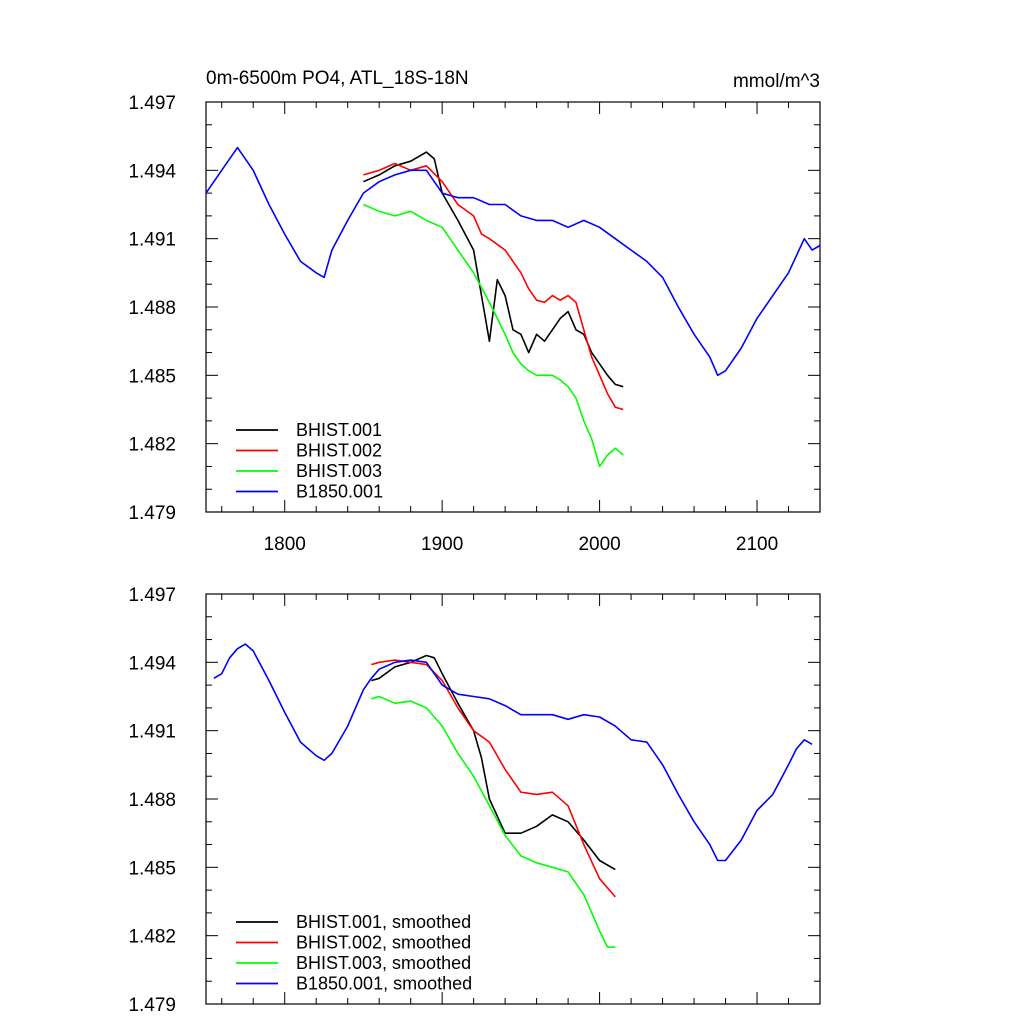 The width and height of the screenshot is (1024, 1024). Describe the element at coordinates (757, 544) in the screenshot. I see `x-tick-label: 2100` at that location.